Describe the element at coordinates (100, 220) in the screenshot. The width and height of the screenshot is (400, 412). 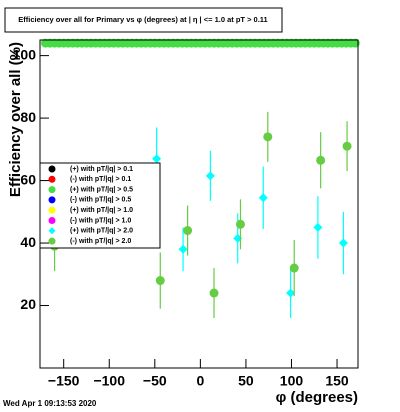
I see `legend-label: (-) with pT/|q| > 1.0` at that location.